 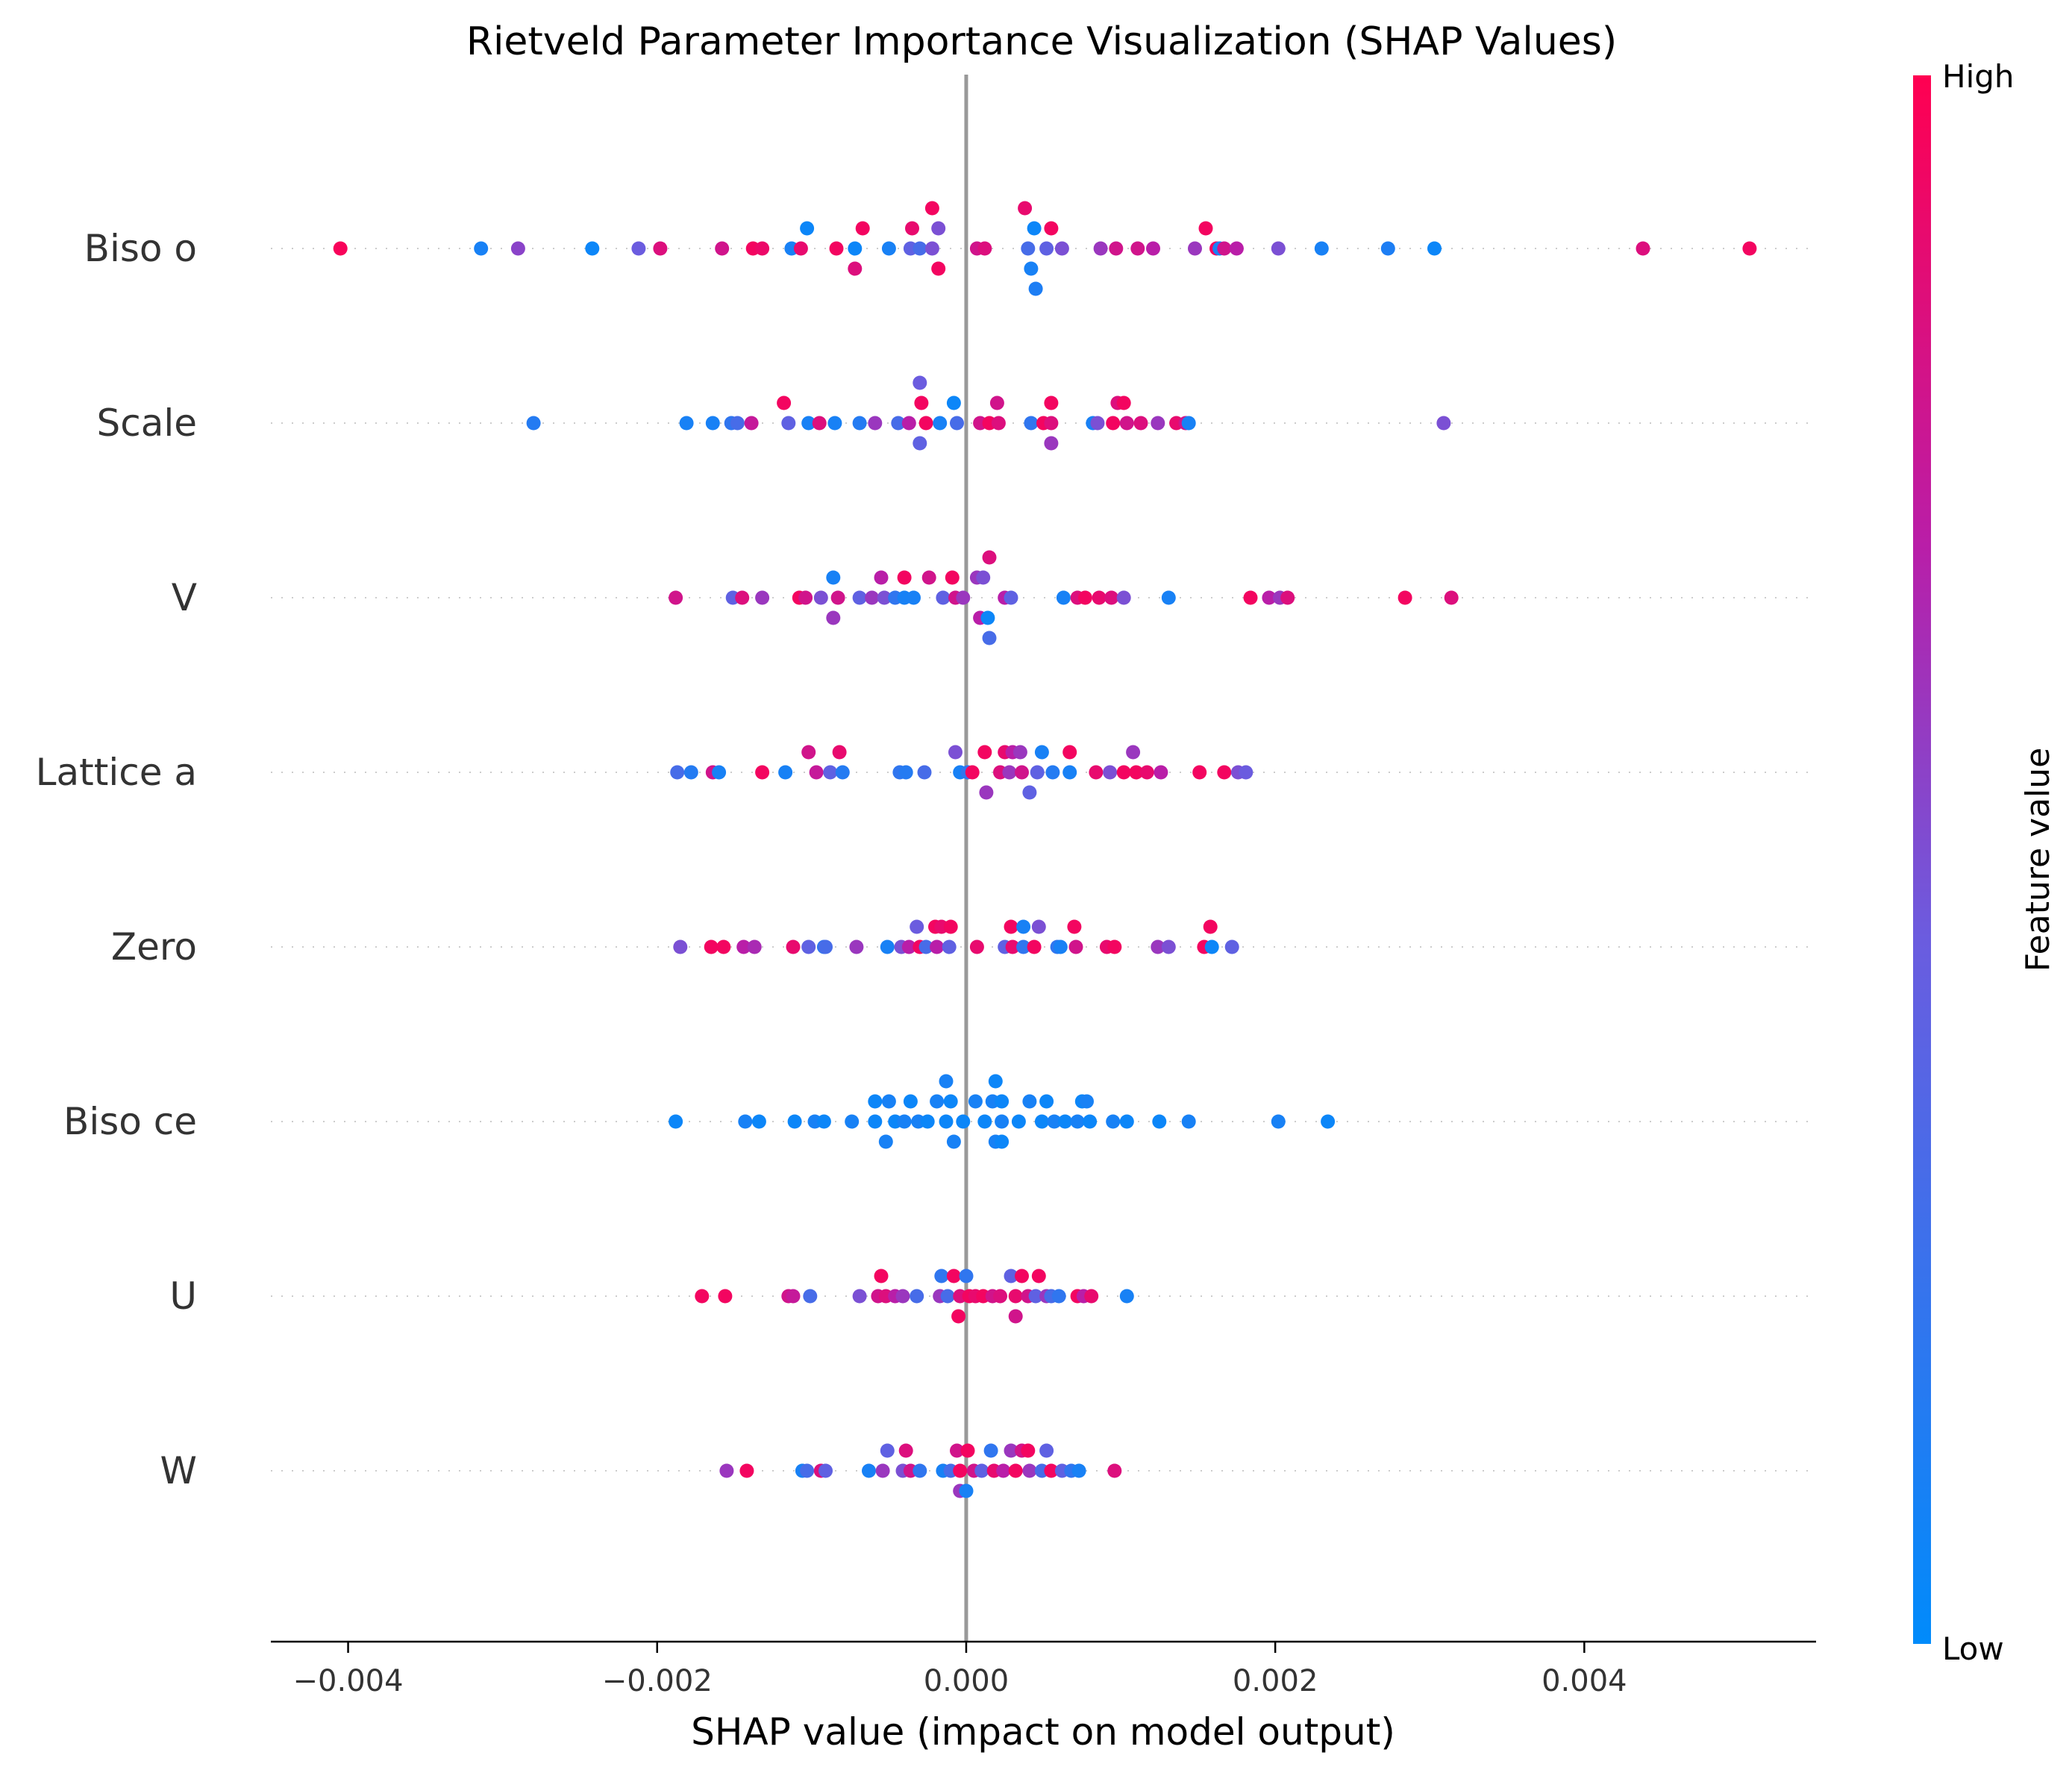 I want to click on x-tick-label: 0.002, so click(x=1275, y=1681).